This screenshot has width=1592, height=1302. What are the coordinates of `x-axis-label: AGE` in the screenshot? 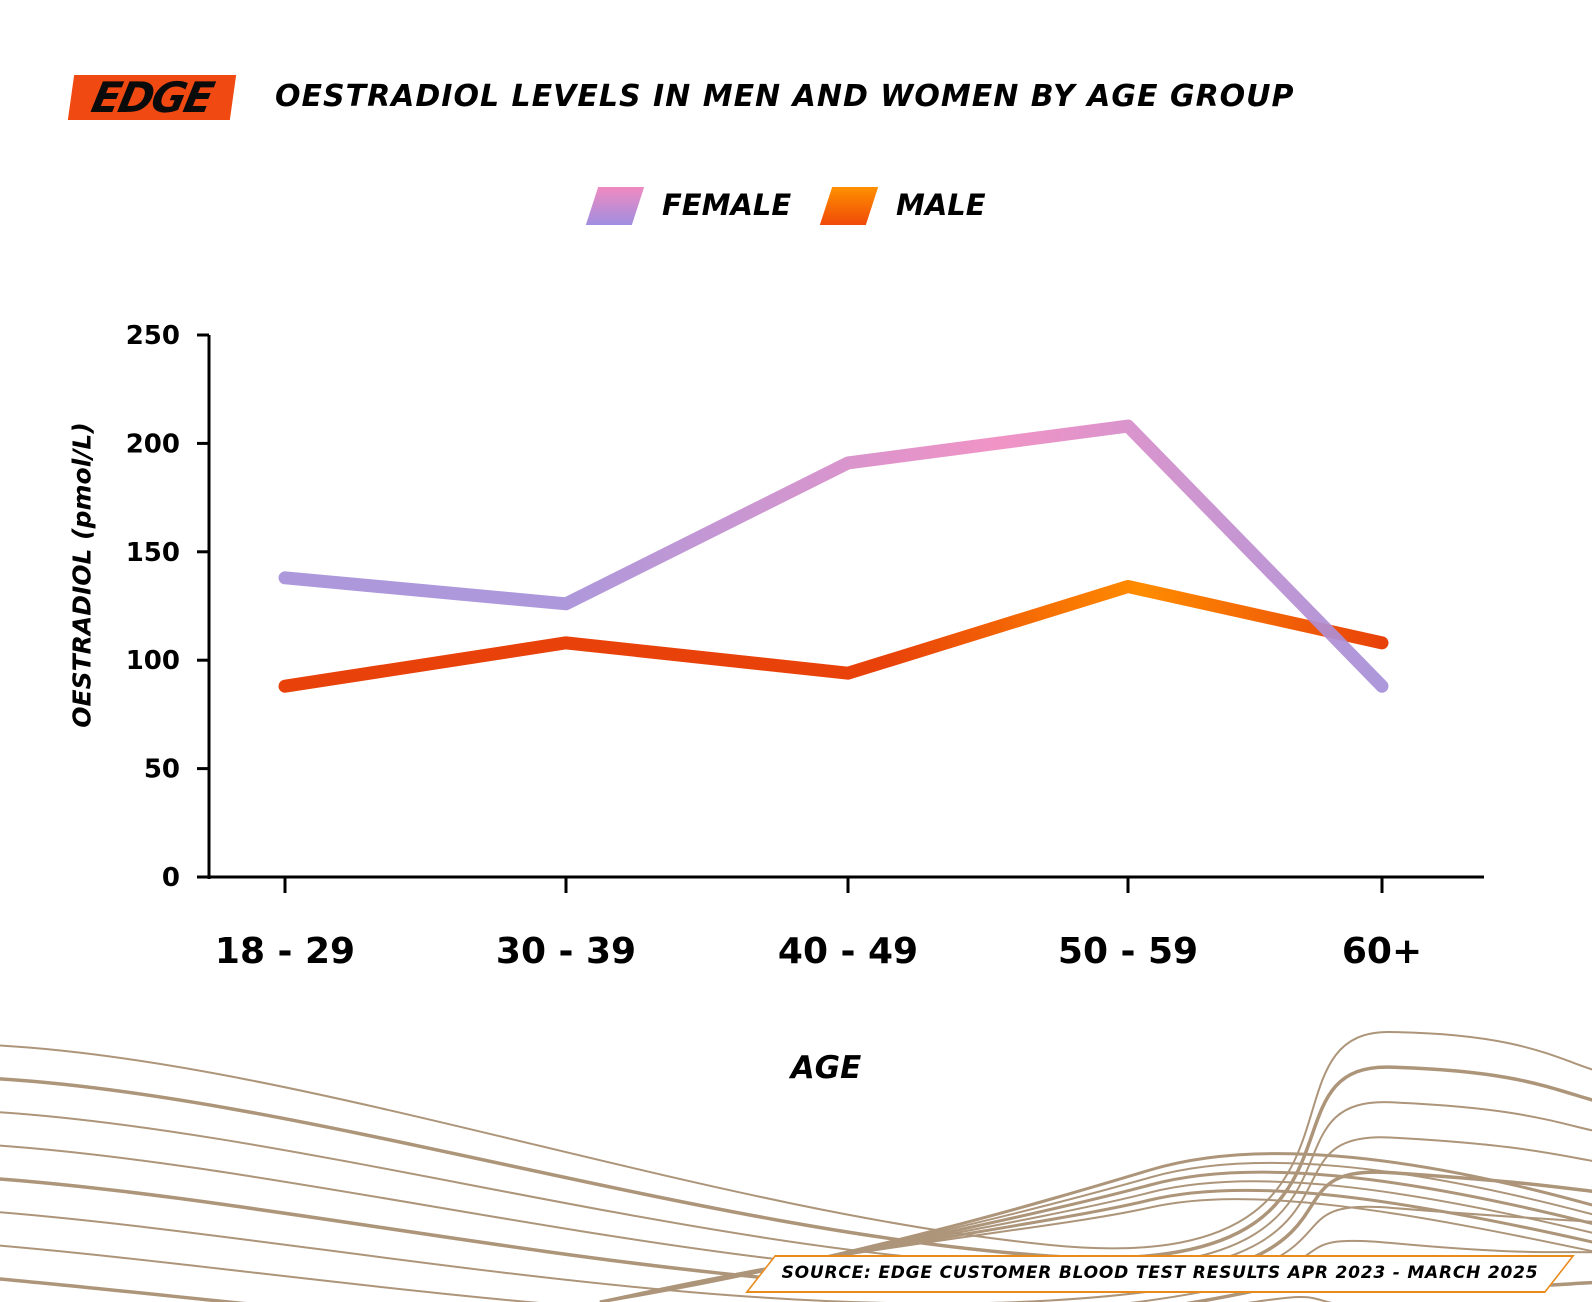 It's located at (826, 1068).